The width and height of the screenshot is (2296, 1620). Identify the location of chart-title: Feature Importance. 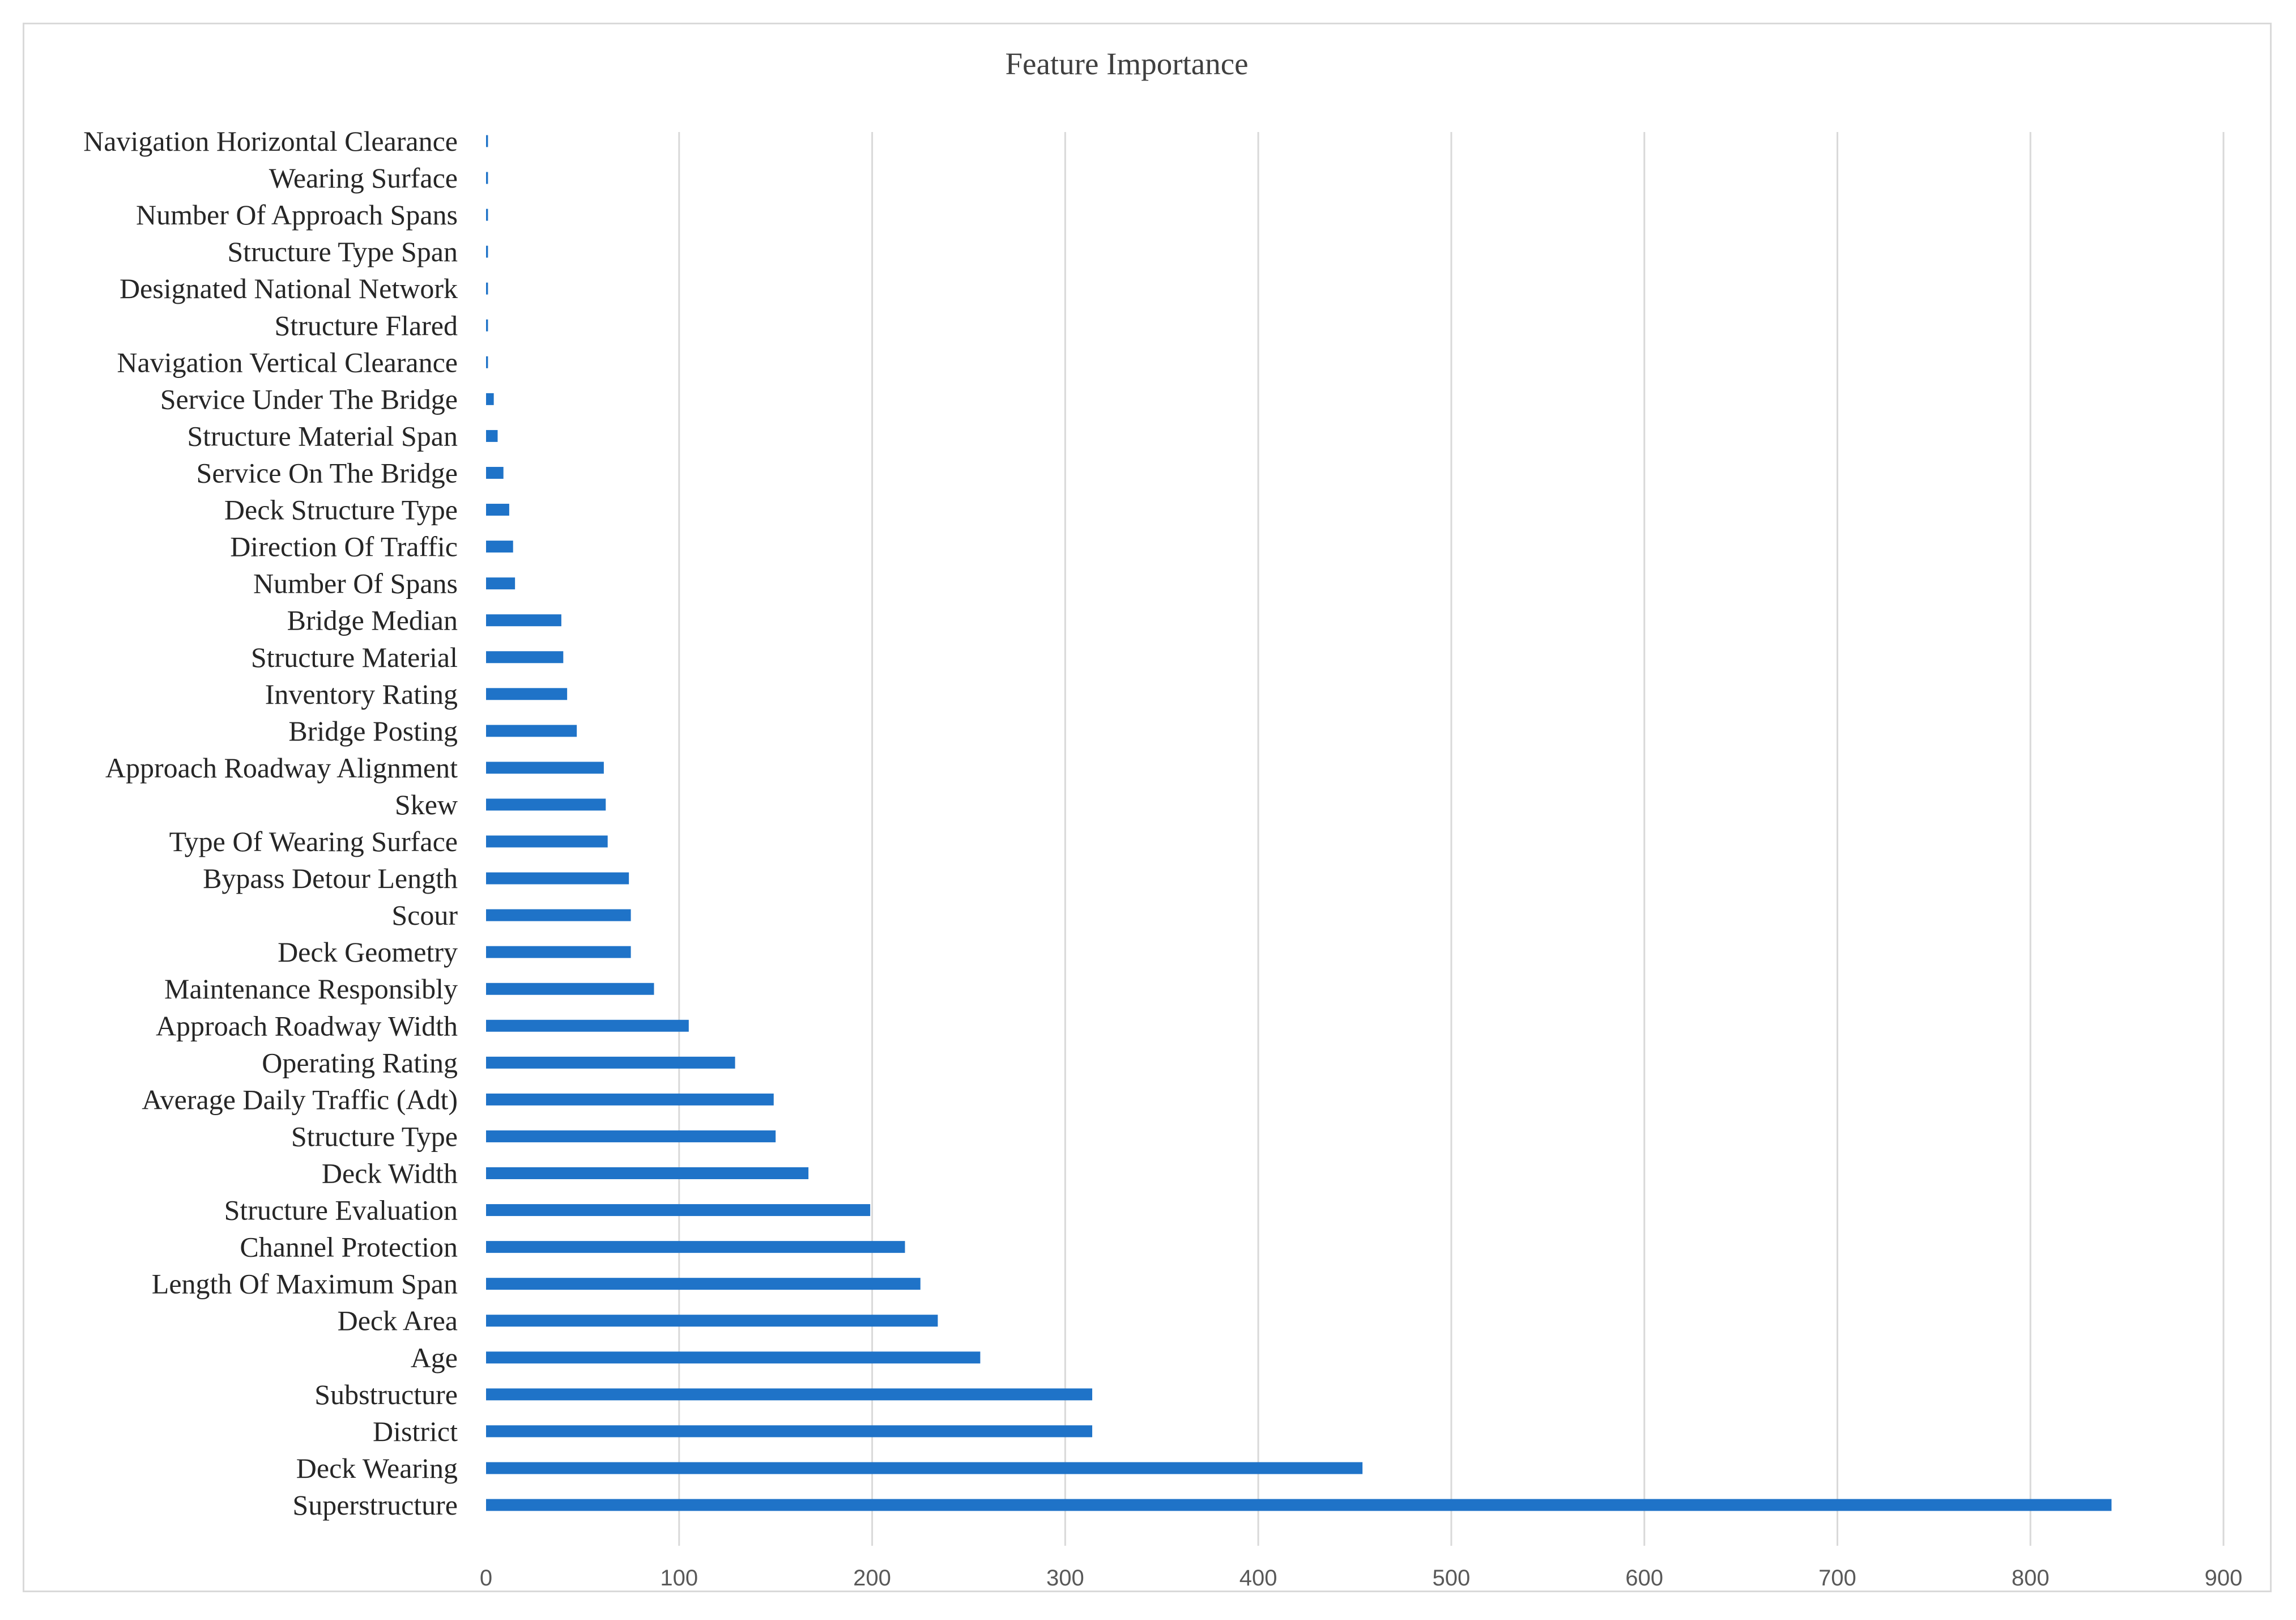
(1126, 63).